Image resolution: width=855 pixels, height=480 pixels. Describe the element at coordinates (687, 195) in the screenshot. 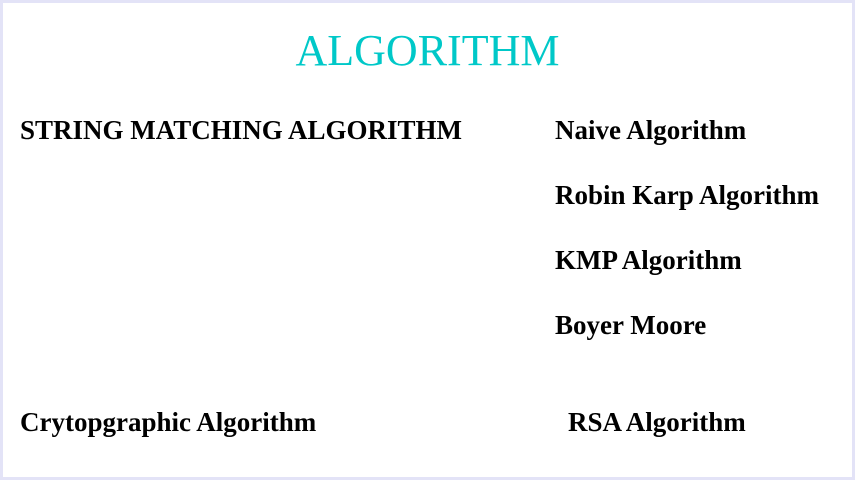

I see `algorithm-item: Robin Karp Algorithm` at that location.